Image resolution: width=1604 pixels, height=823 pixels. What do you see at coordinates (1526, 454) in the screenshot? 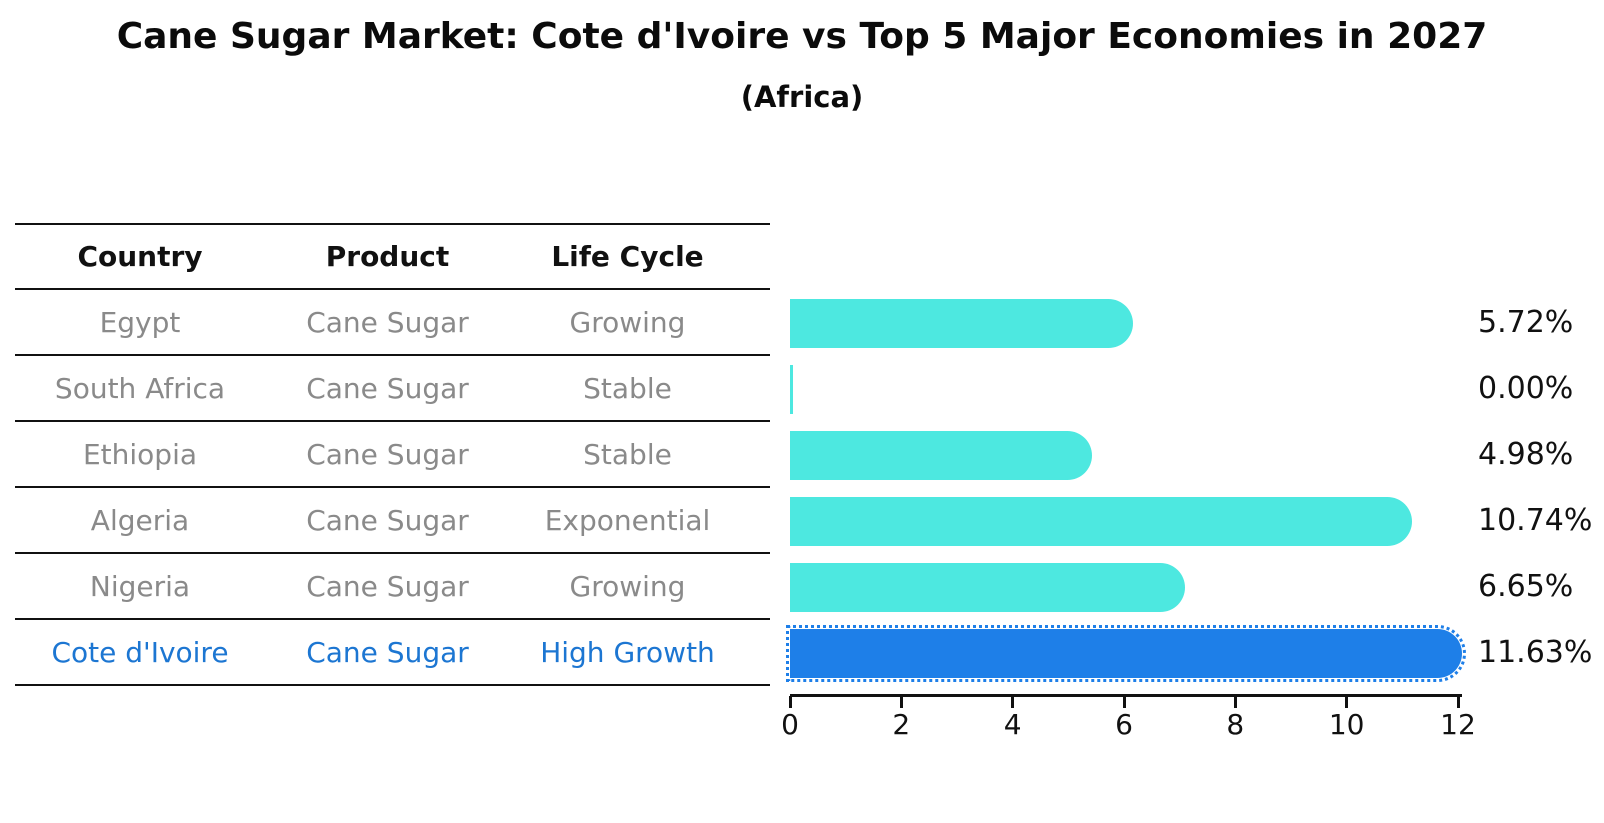
I see `value-label-ethiopia: 4.98%` at bounding box center [1526, 454].